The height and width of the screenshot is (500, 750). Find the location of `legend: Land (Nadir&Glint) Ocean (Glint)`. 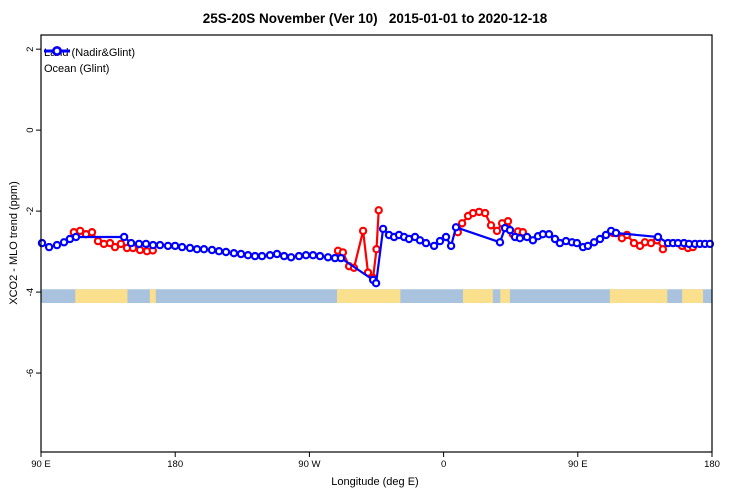

legend: Land (Nadir&Glint) Ocean (Glint) is located at coordinates (89, 61).